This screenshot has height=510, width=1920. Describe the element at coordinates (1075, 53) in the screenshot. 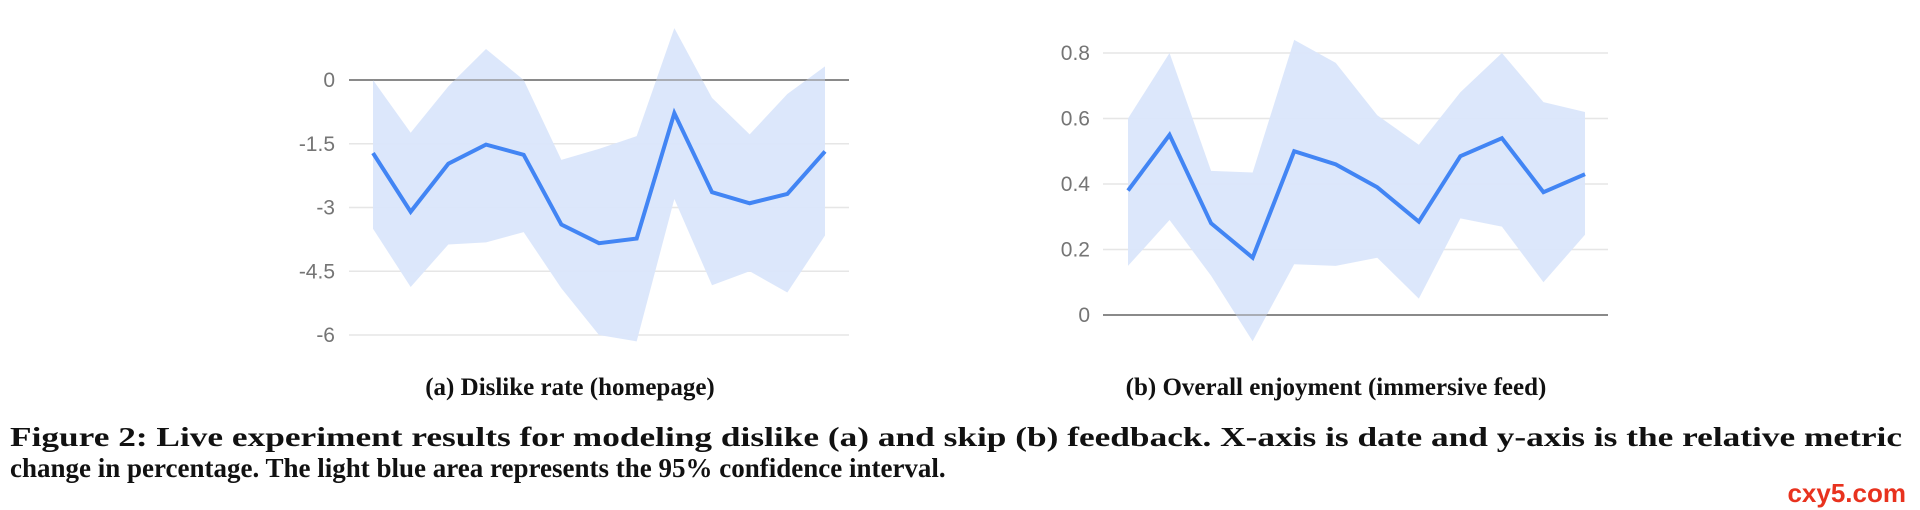

I see `y-tick-label: 0.8` at that location.